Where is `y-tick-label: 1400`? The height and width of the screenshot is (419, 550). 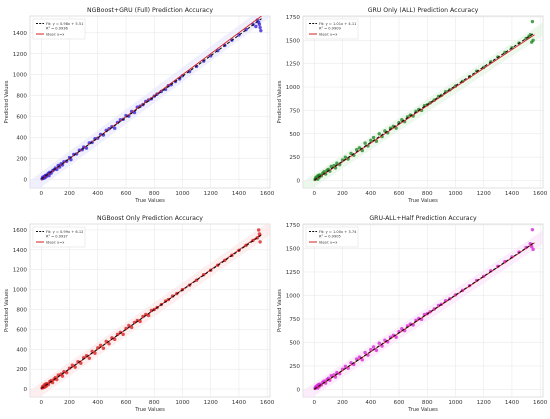 y-tick-label: 1400 is located at coordinates (20, 34).